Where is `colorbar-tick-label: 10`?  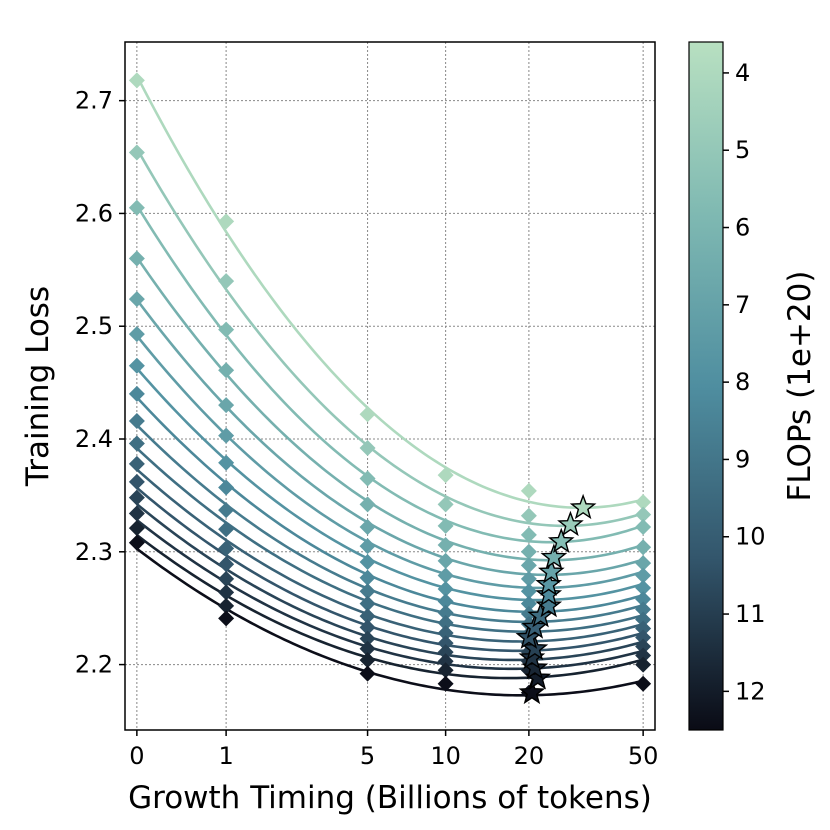 colorbar-tick-label: 10 is located at coordinates (750, 537).